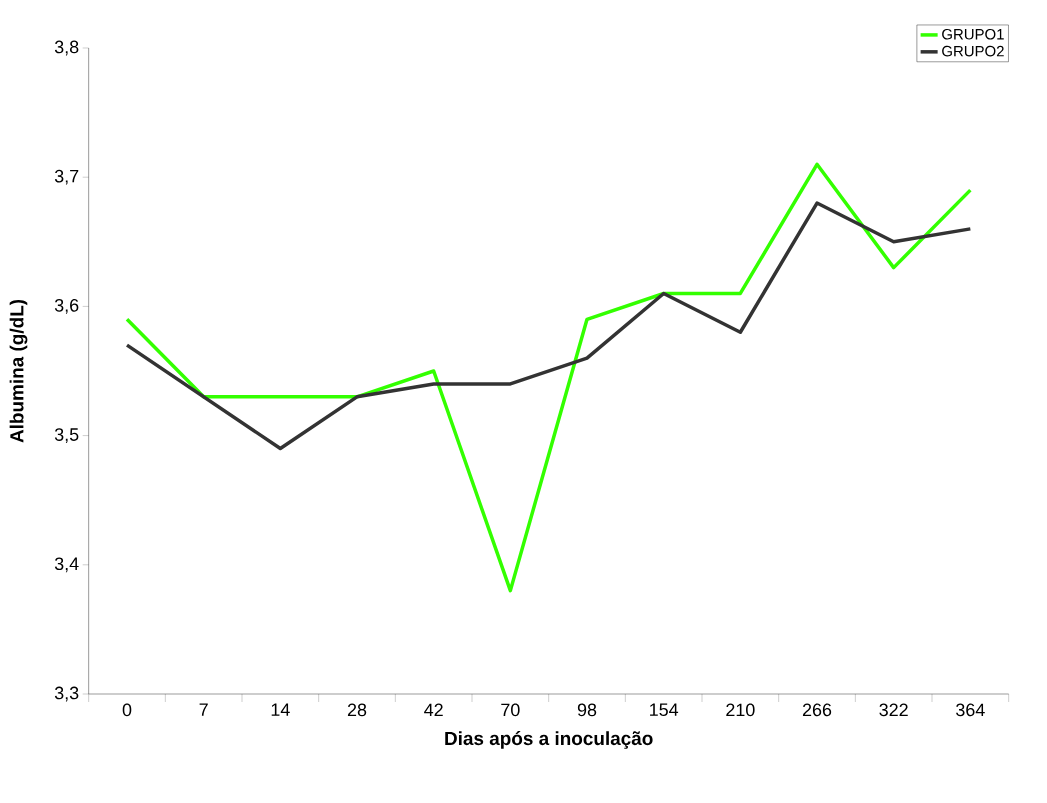 This screenshot has width=1047, height=803. What do you see at coordinates (203, 709) in the screenshot?
I see `x-tick-label: 7` at bounding box center [203, 709].